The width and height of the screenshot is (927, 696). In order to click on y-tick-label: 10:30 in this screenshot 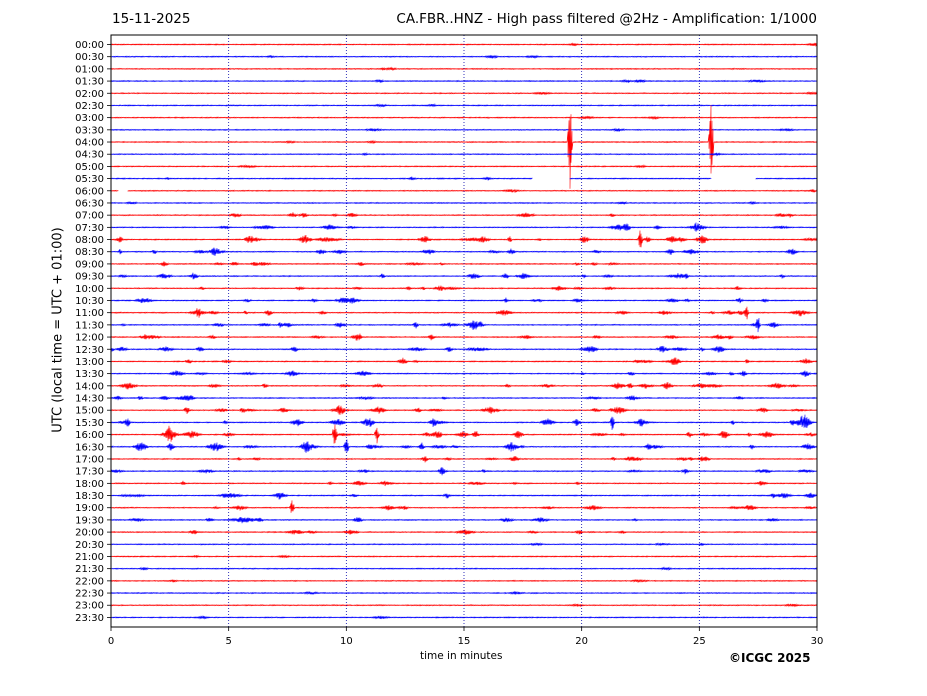, I will do `click(89, 301)`.